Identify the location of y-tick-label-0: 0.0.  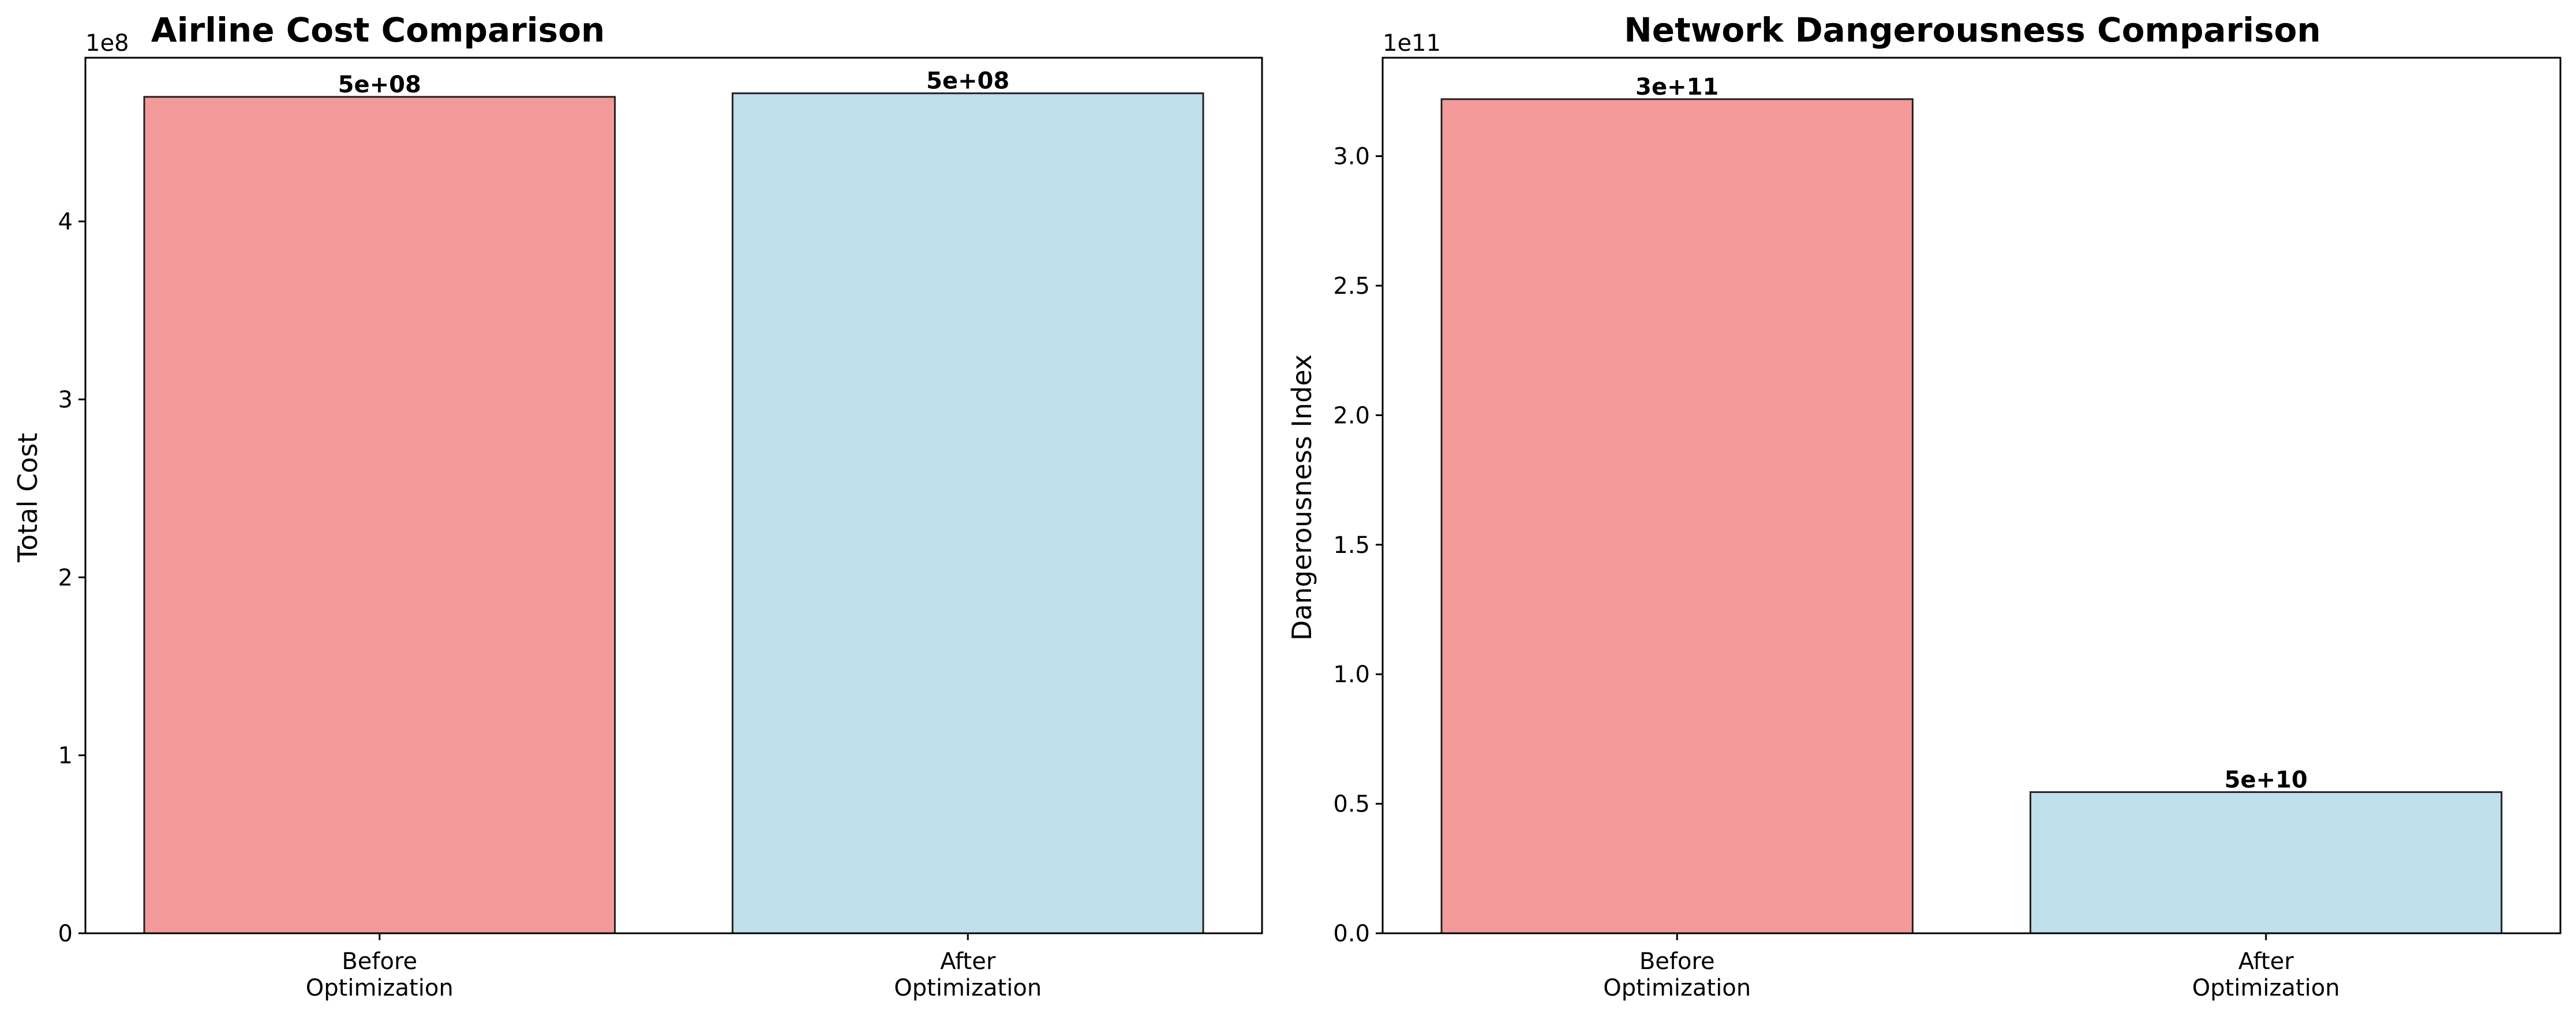
(1351, 934).